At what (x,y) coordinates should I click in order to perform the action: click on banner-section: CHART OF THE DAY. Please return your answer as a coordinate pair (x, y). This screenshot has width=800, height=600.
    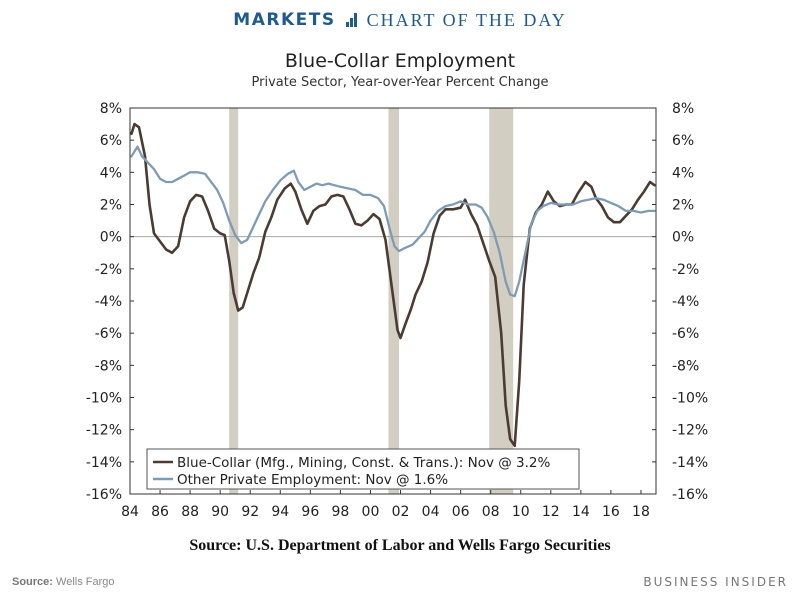
    Looking at the image, I should click on (466, 19).